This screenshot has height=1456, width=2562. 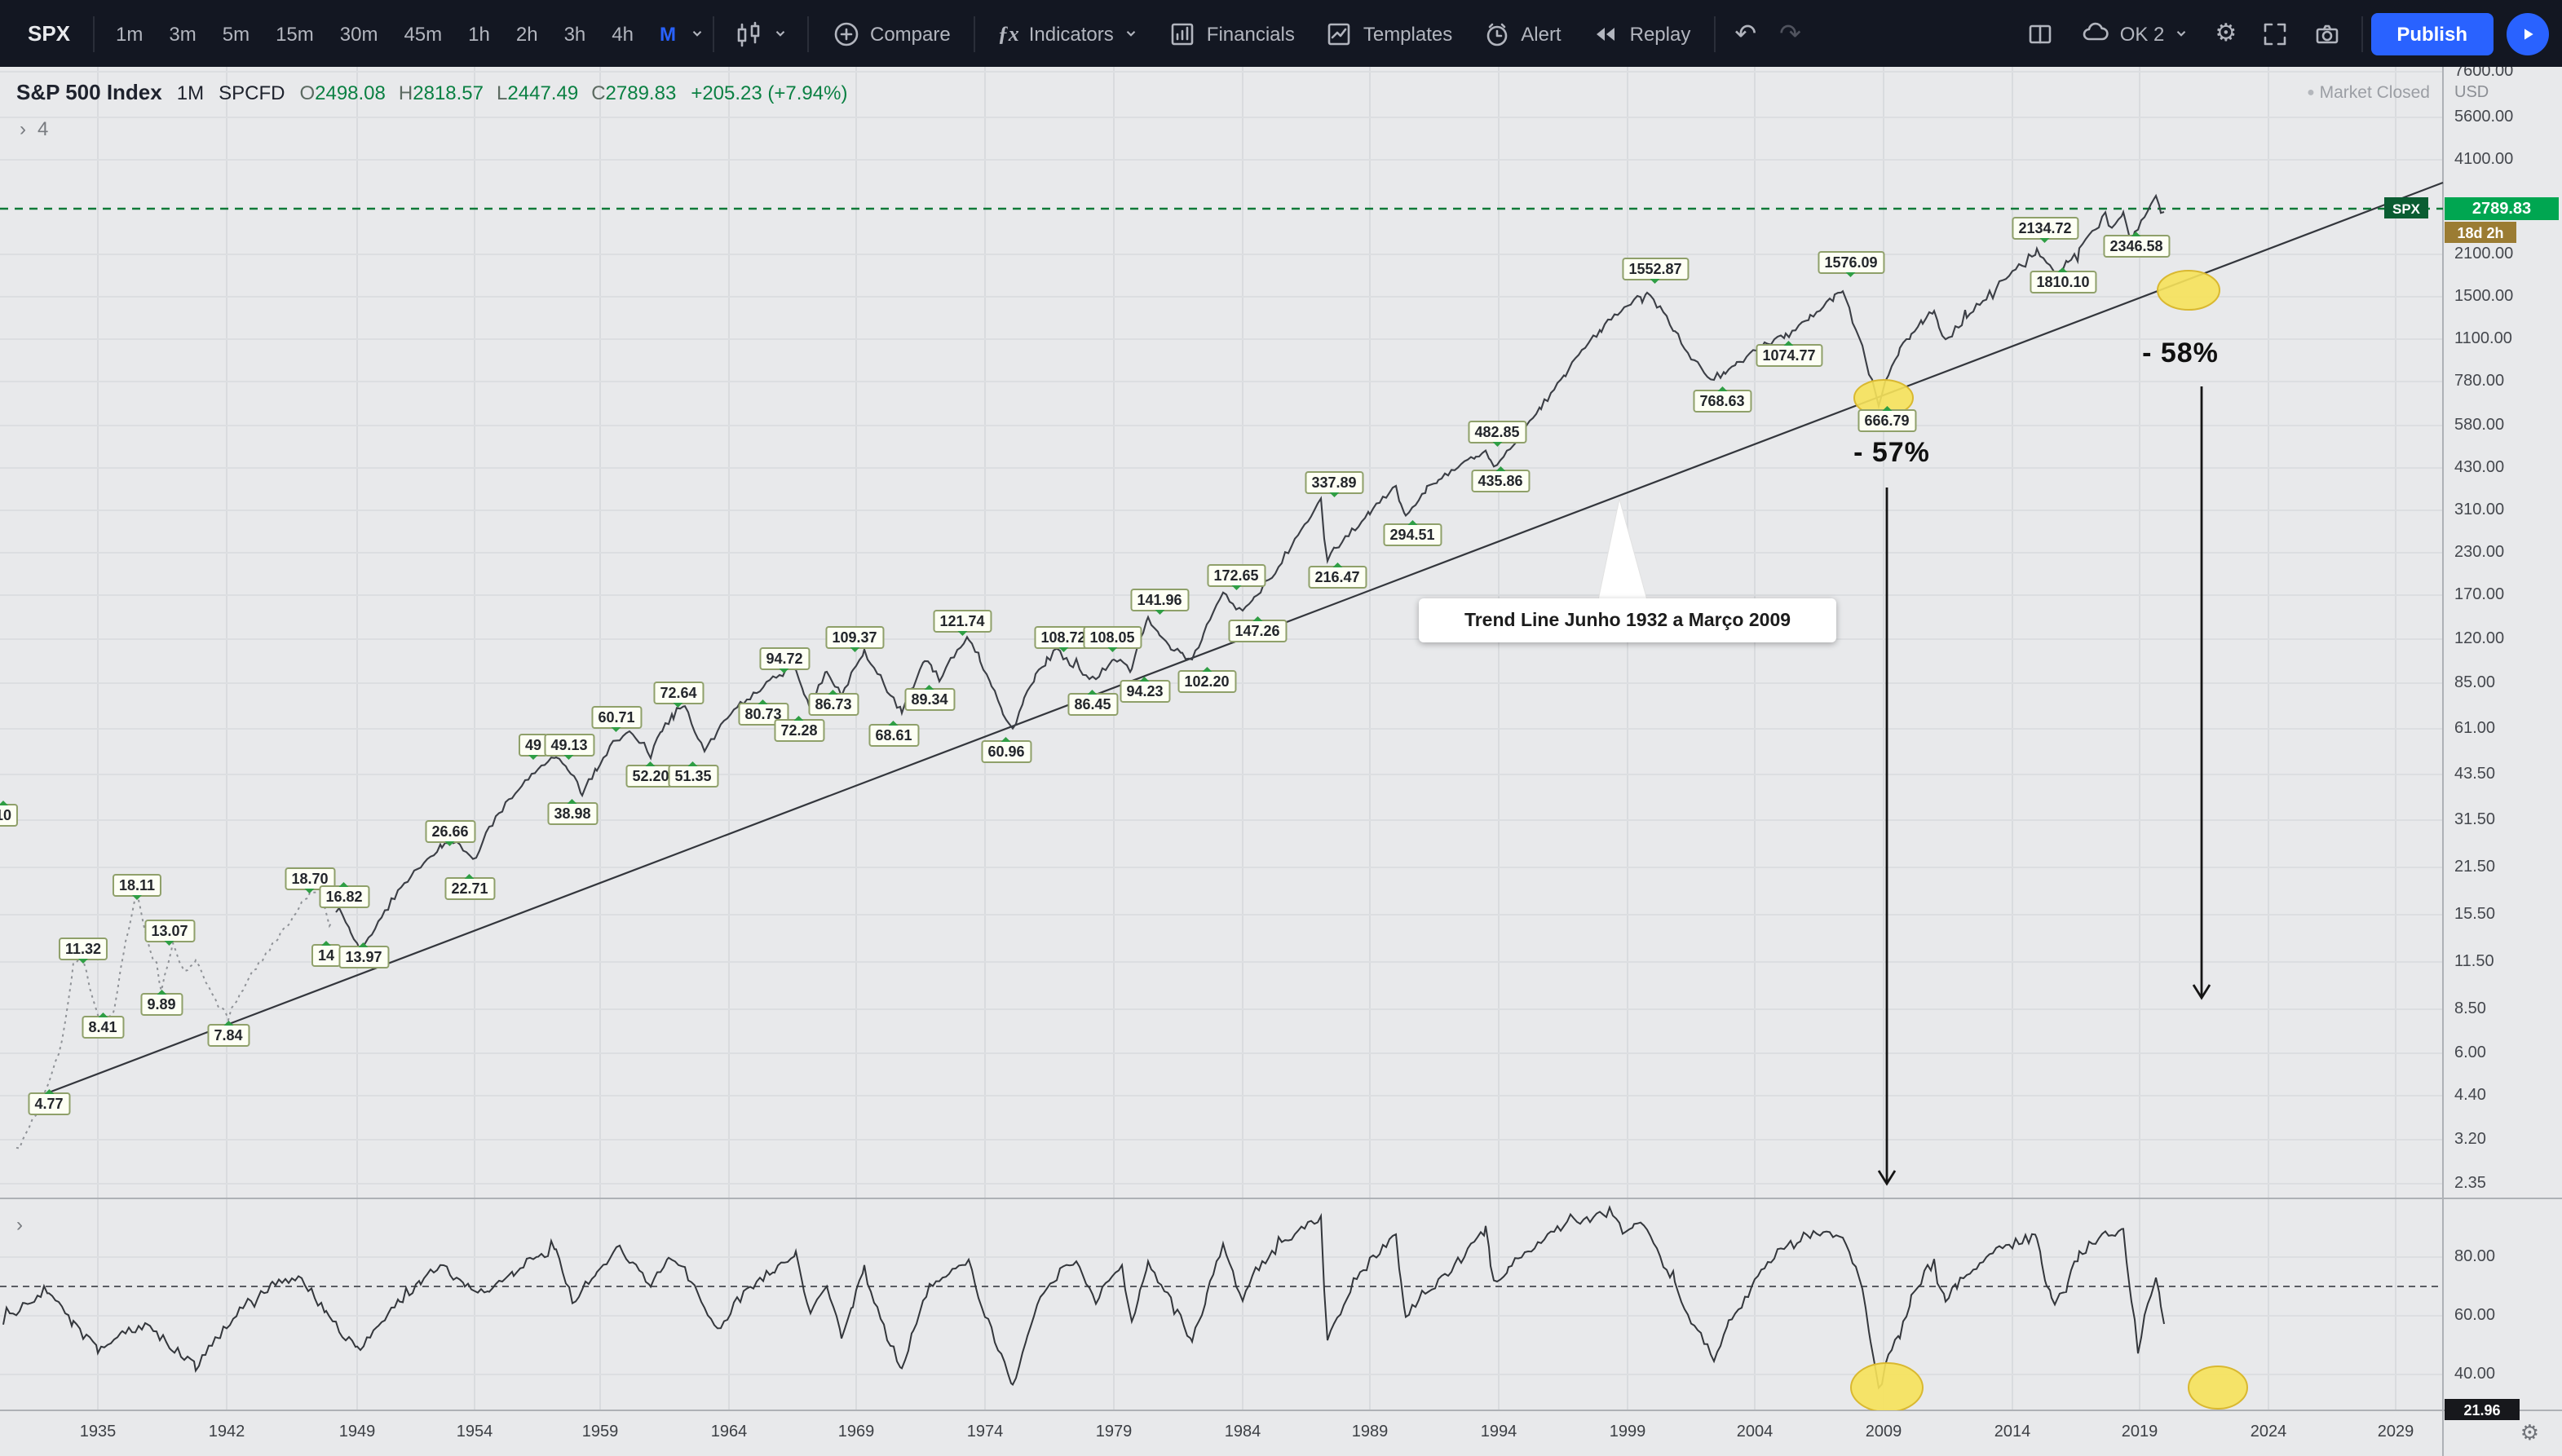 I want to click on price-label-drawing: 482.85, so click(x=1497, y=434).